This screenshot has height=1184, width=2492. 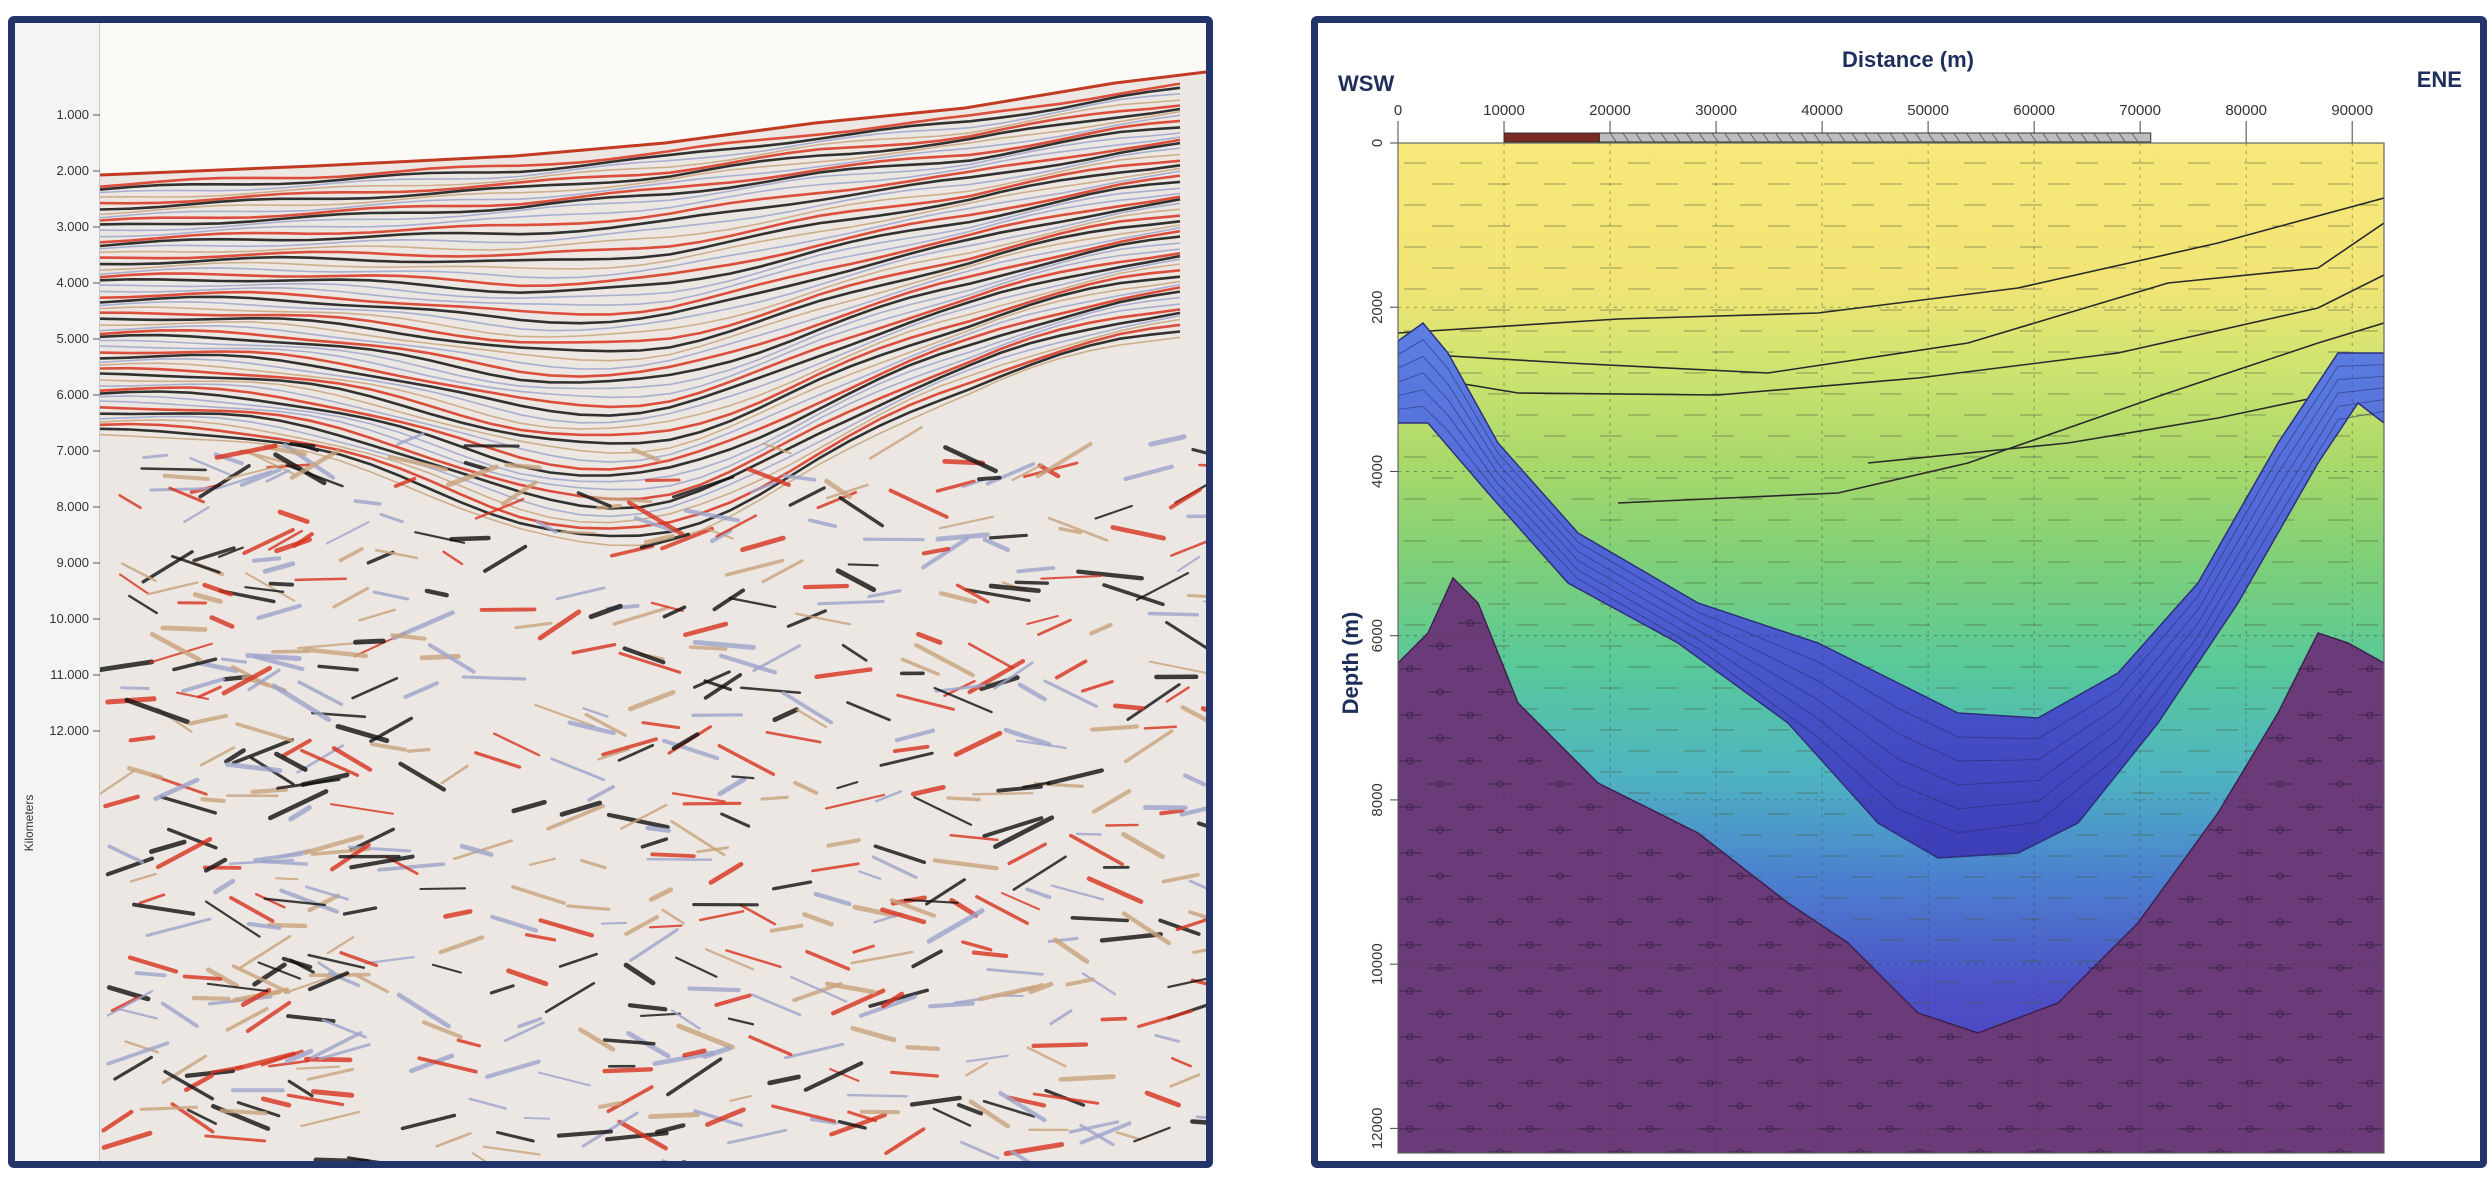 I want to click on distance-tick-label: 60000, so click(x=2034, y=110).